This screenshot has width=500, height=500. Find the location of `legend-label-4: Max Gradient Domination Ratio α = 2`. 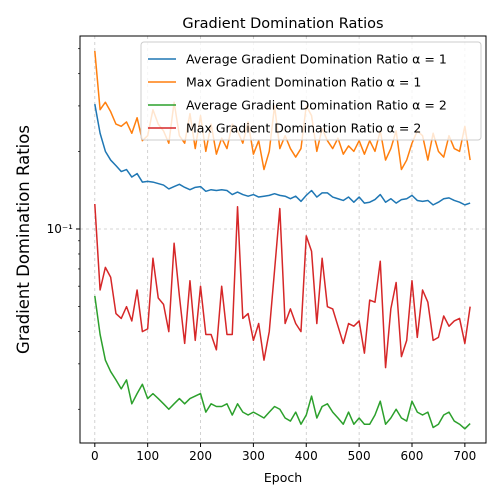

legend-label-4: Max Gradient Domination Ratio α = 2 is located at coordinates (303, 128).